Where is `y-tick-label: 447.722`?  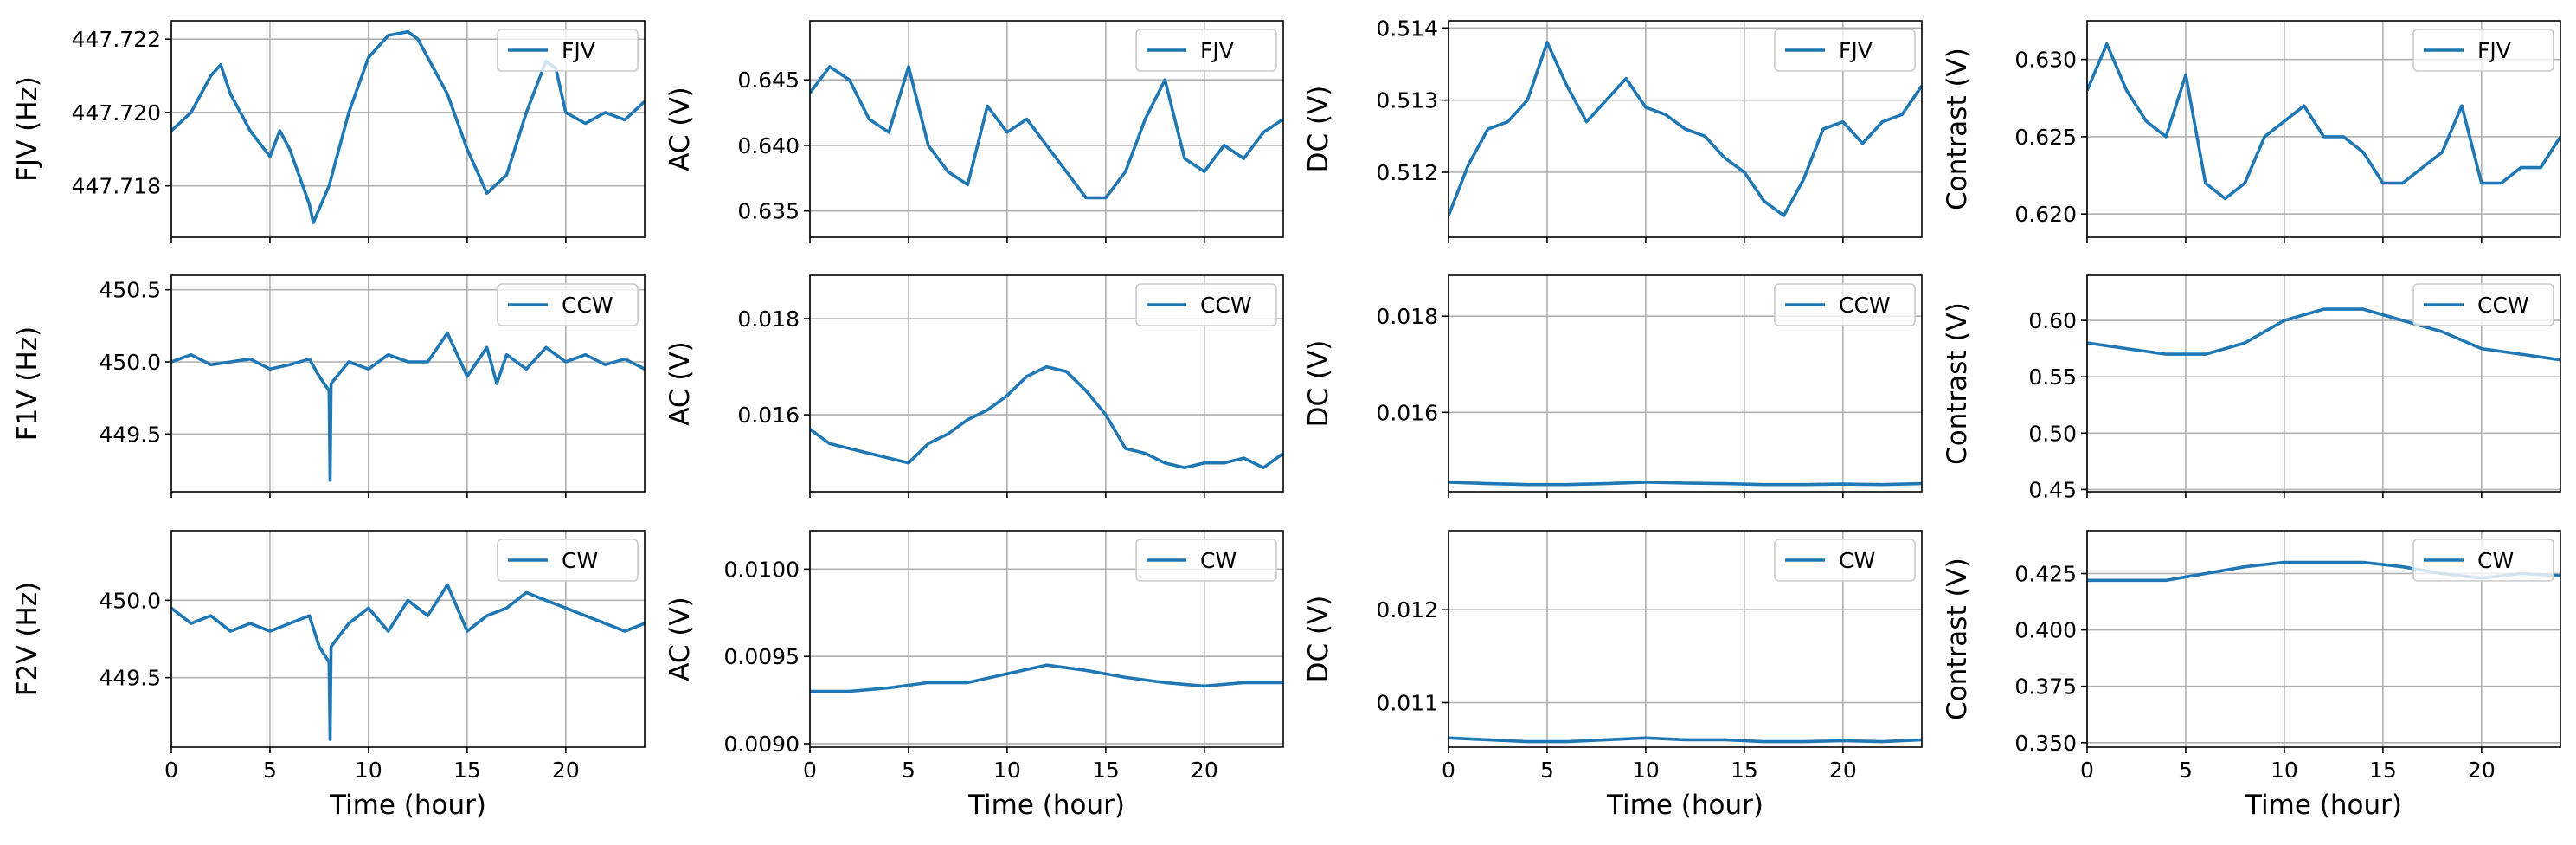
y-tick-label: 447.722 is located at coordinates (116, 39).